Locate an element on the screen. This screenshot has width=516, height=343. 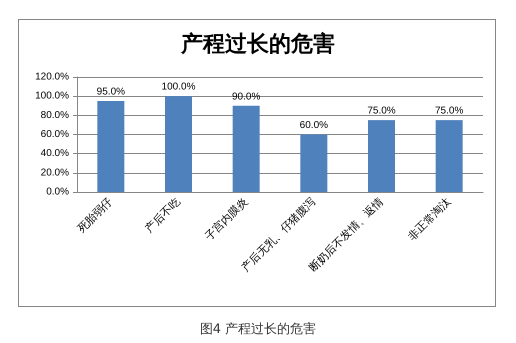
caption: 图4 产程过长的危害 is located at coordinates (258, 329).